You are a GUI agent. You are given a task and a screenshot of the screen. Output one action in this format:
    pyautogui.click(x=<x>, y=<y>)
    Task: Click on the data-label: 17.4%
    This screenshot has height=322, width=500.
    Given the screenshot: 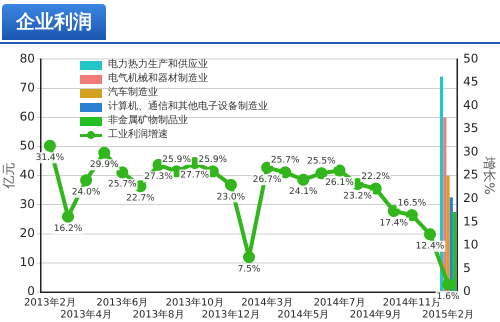 What is the action you would take?
    pyautogui.click(x=394, y=223)
    